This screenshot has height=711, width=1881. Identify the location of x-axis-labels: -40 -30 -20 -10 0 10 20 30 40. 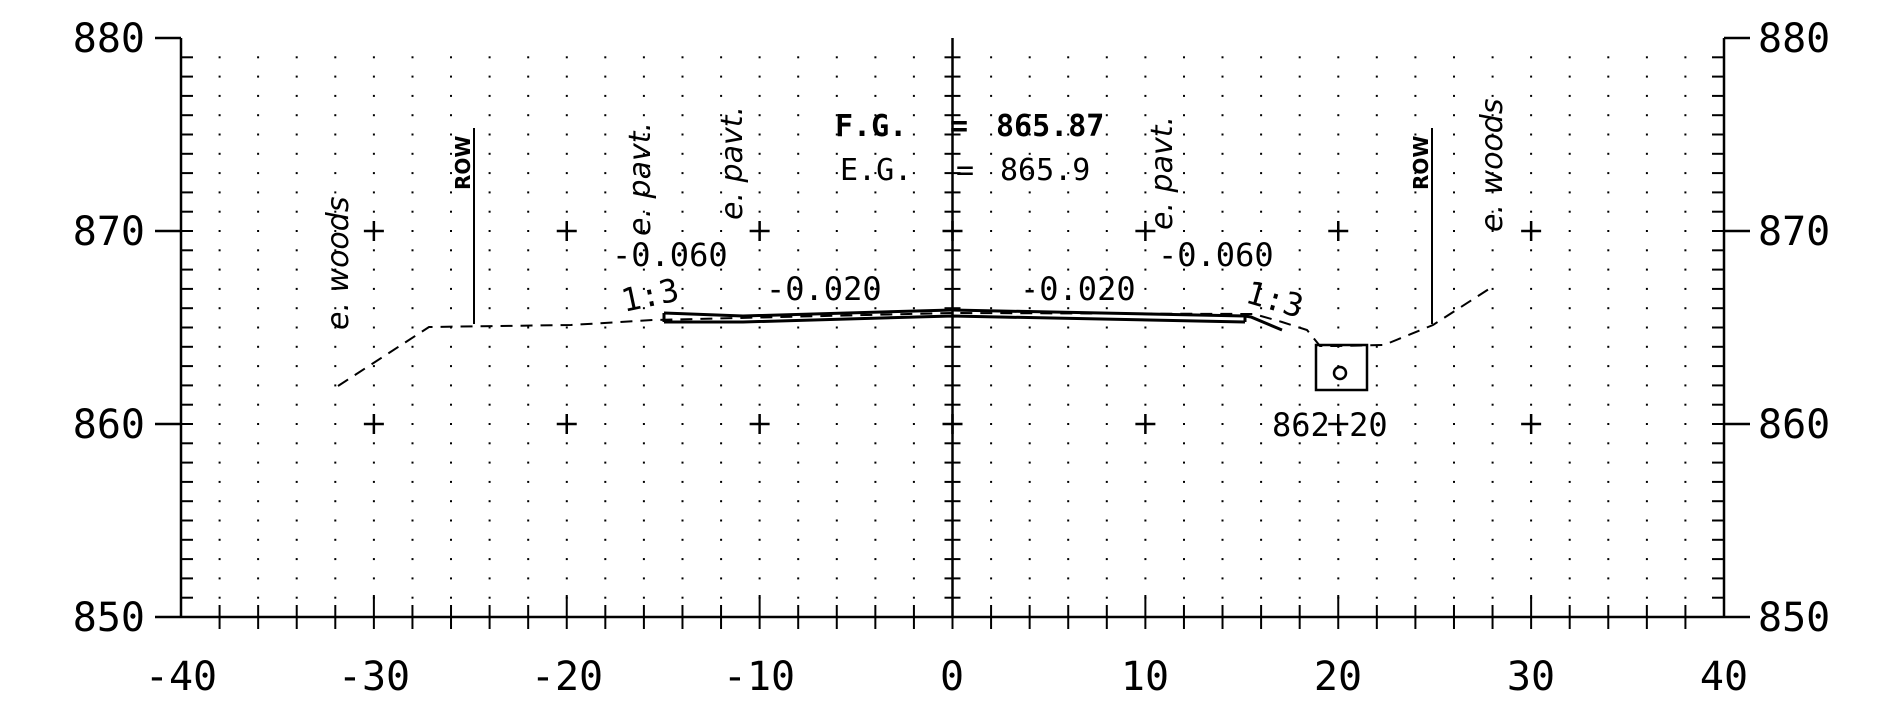
(946, 677).